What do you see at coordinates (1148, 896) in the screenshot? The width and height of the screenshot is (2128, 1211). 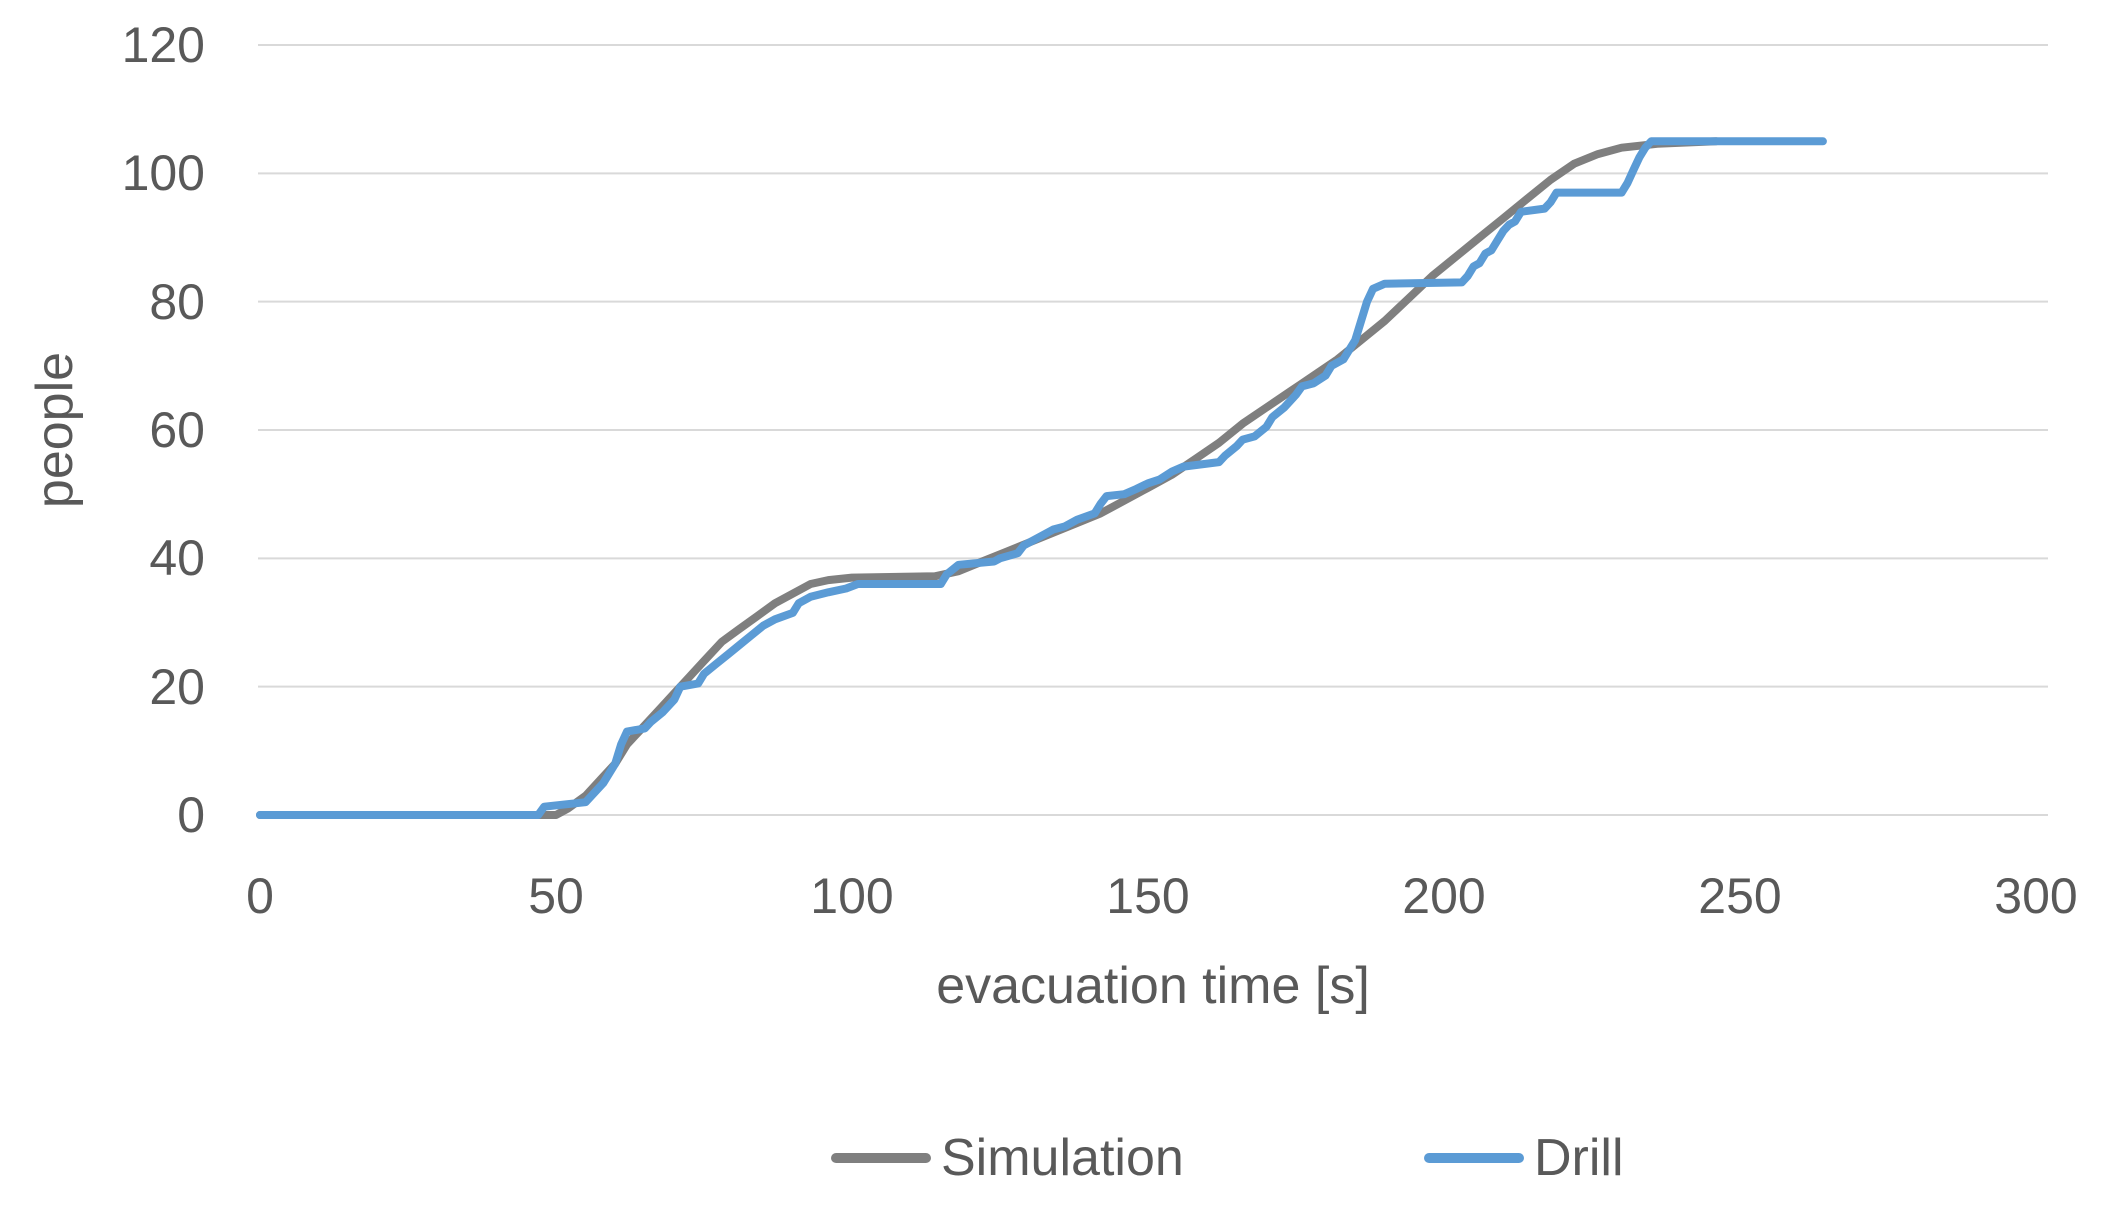 I see `x-tick-label-150: 150` at bounding box center [1148, 896].